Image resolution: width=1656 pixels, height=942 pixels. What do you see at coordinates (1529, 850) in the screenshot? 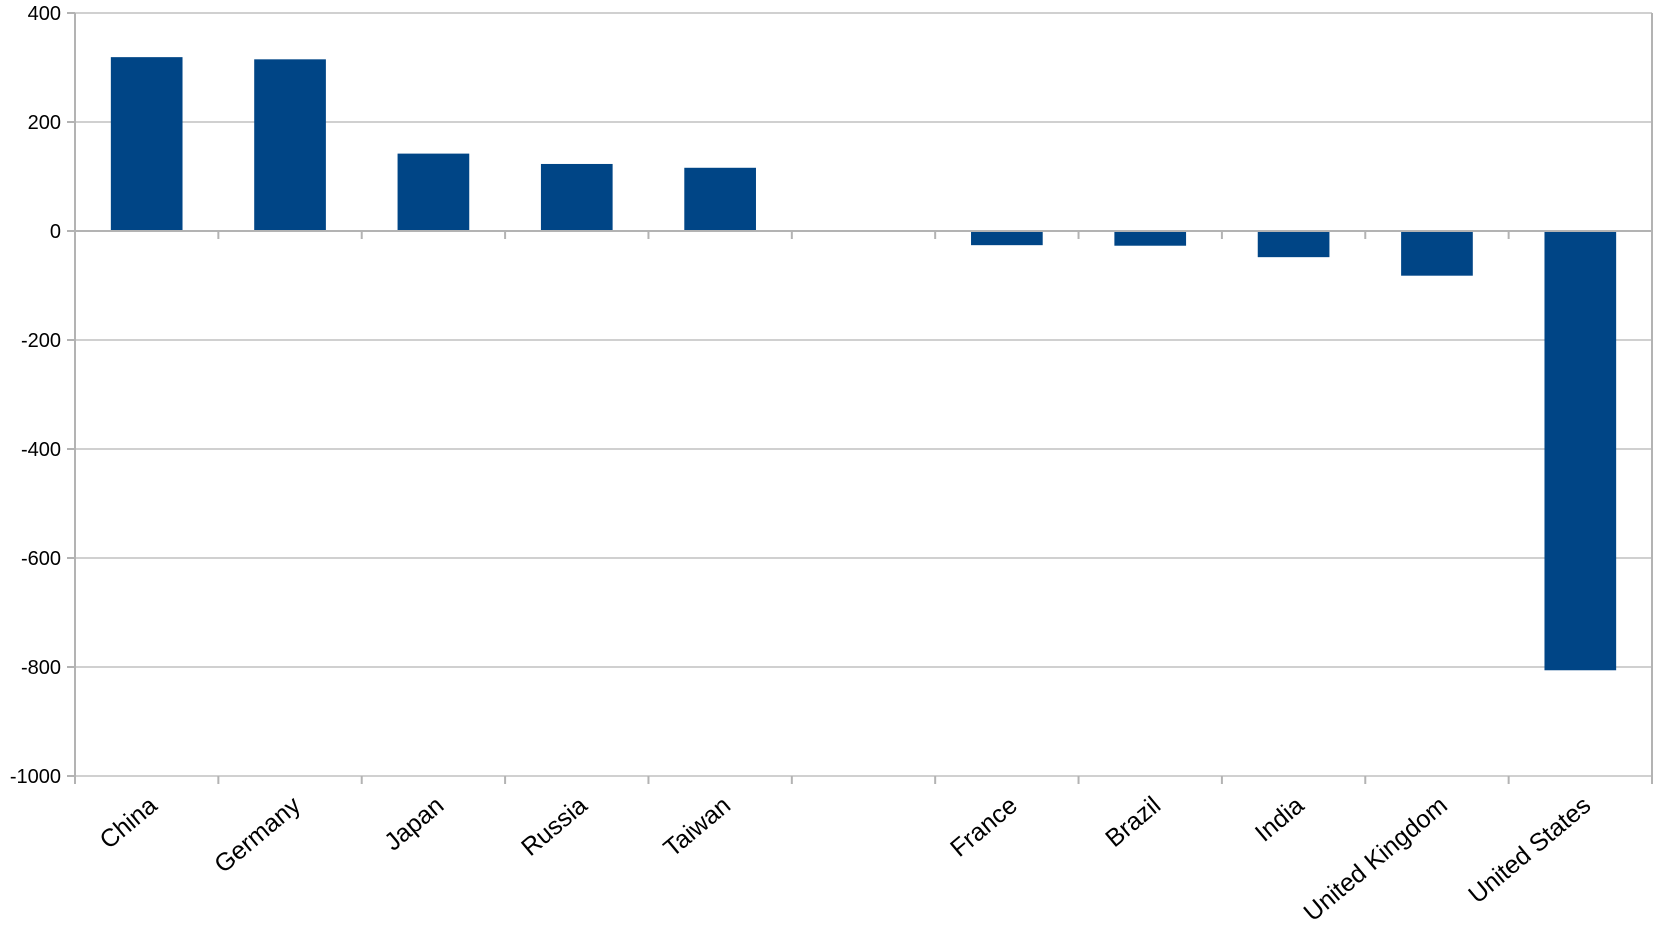
I see `x-tick-label: United States` at bounding box center [1529, 850].